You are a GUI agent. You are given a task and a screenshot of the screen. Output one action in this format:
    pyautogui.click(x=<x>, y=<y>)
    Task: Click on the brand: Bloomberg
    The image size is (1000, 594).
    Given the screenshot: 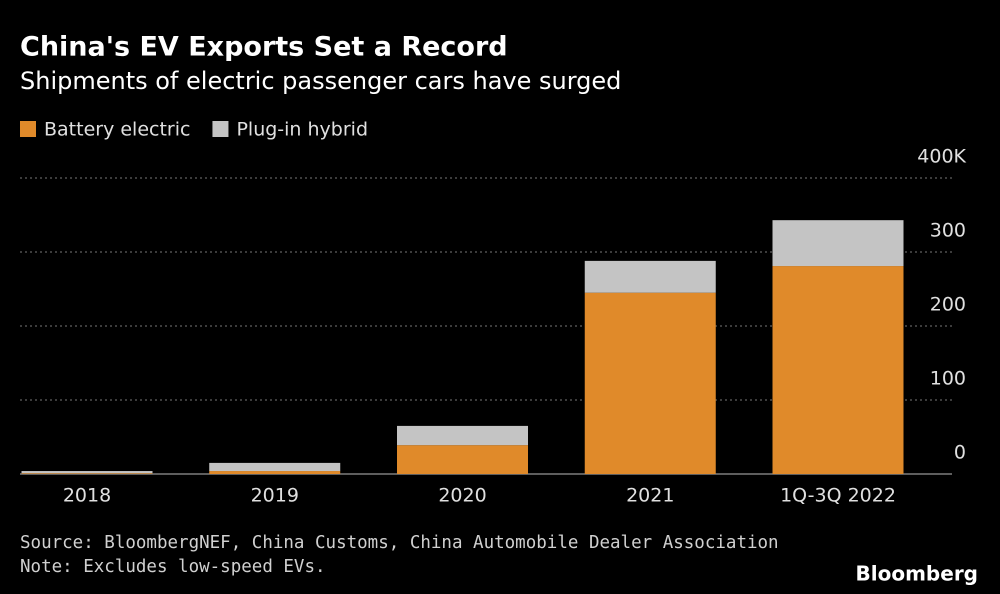 What is the action you would take?
    pyautogui.click(x=917, y=574)
    